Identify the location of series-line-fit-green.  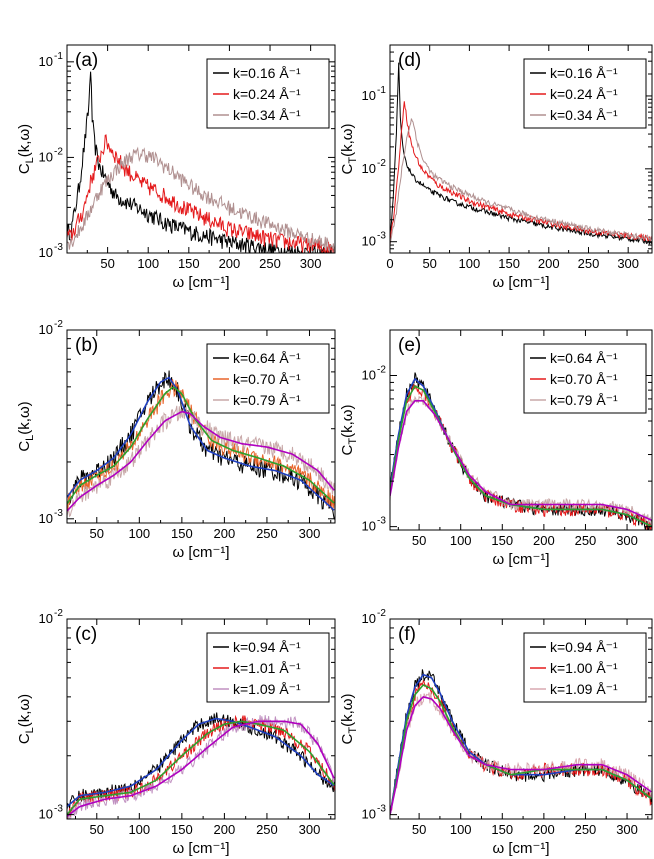
(201, 768).